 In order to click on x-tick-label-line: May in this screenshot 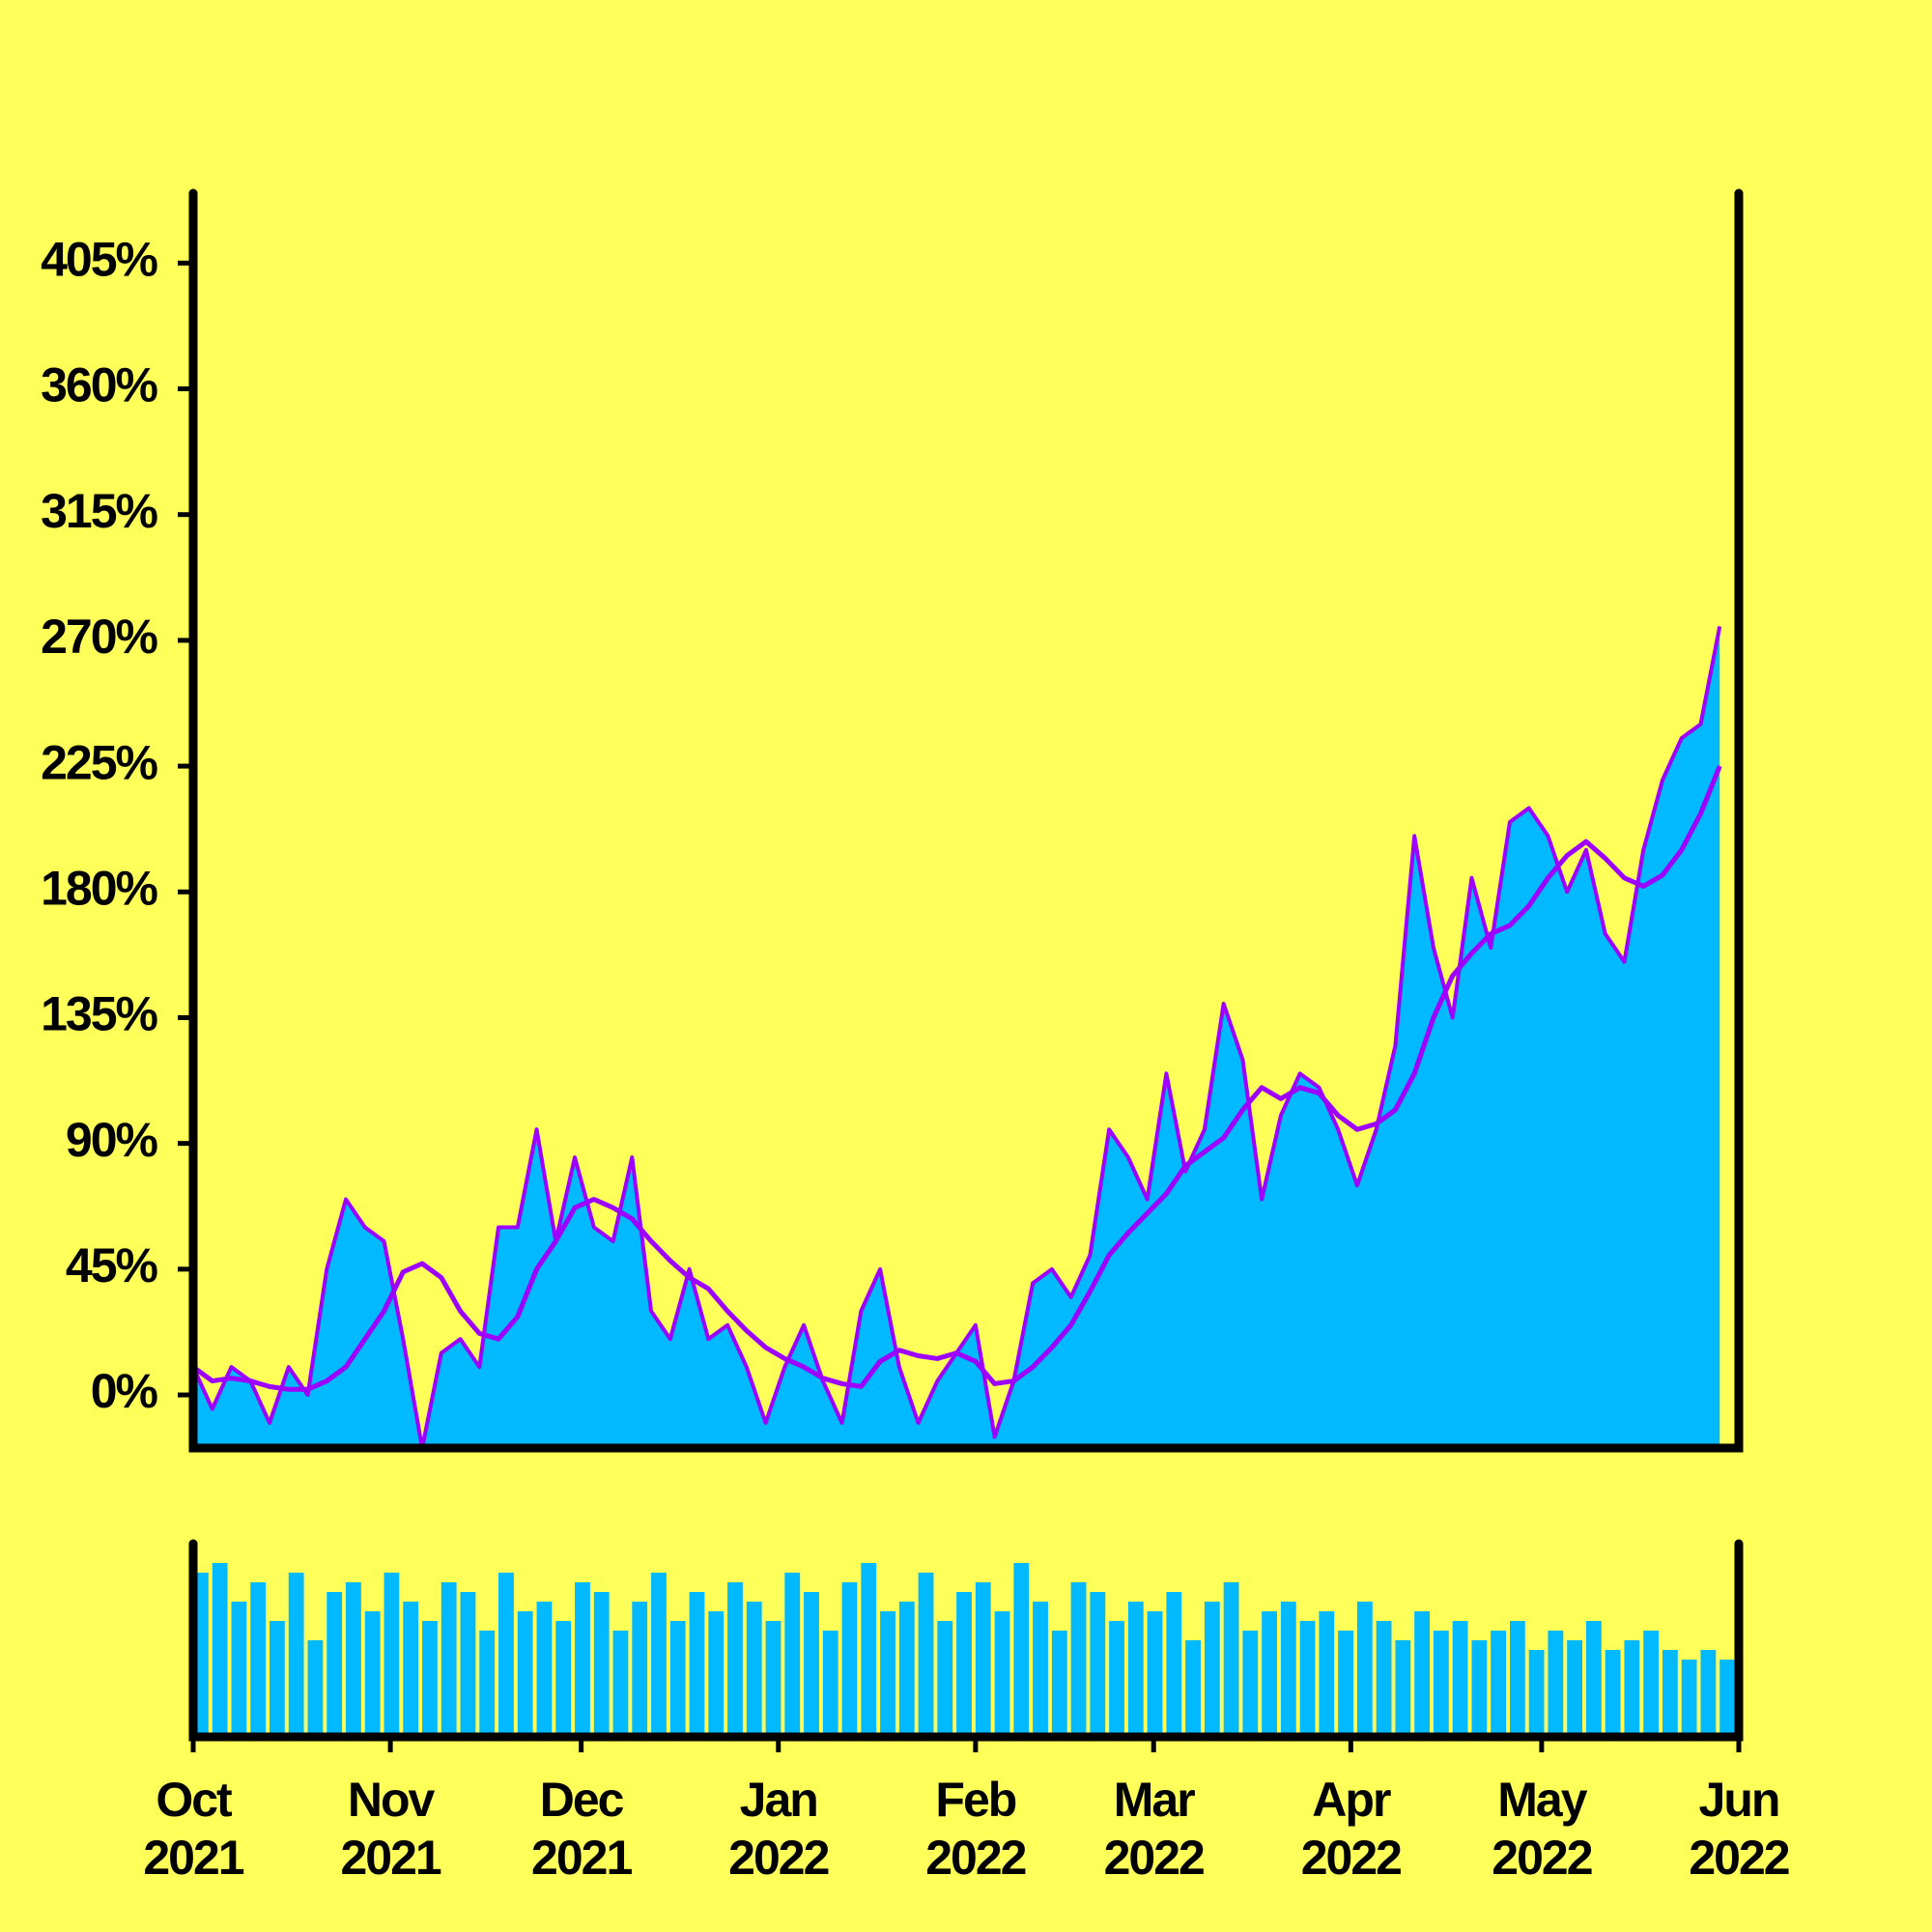, I will do `click(1542, 1800)`.